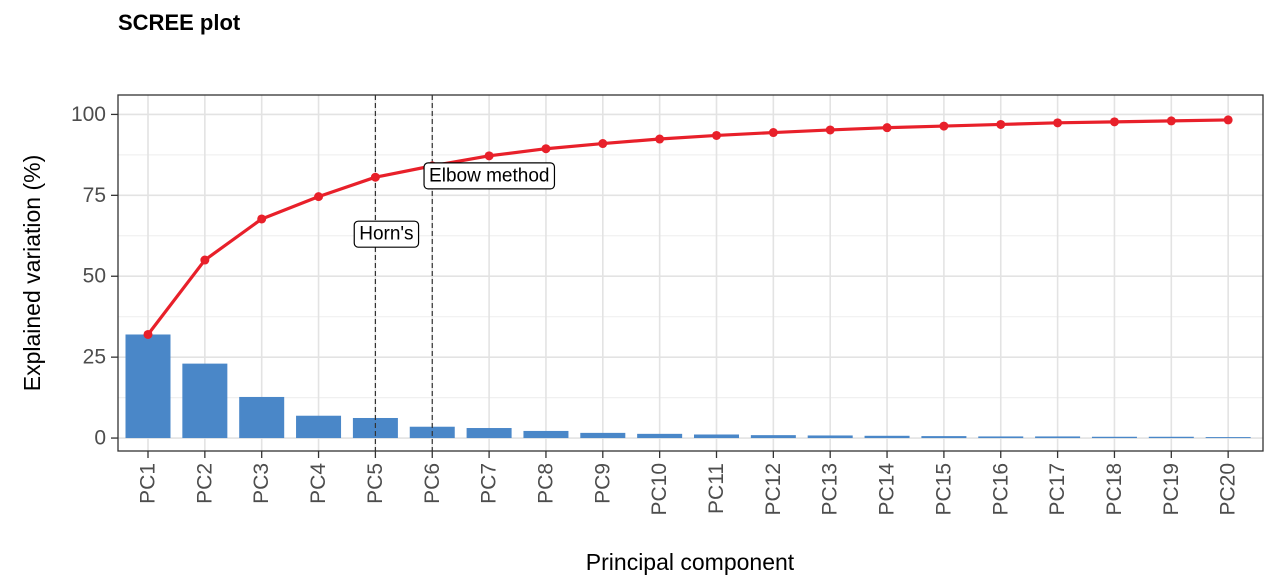 This screenshot has width=1265, height=577. I want to click on annotation-label: Elbow method, so click(489, 176).